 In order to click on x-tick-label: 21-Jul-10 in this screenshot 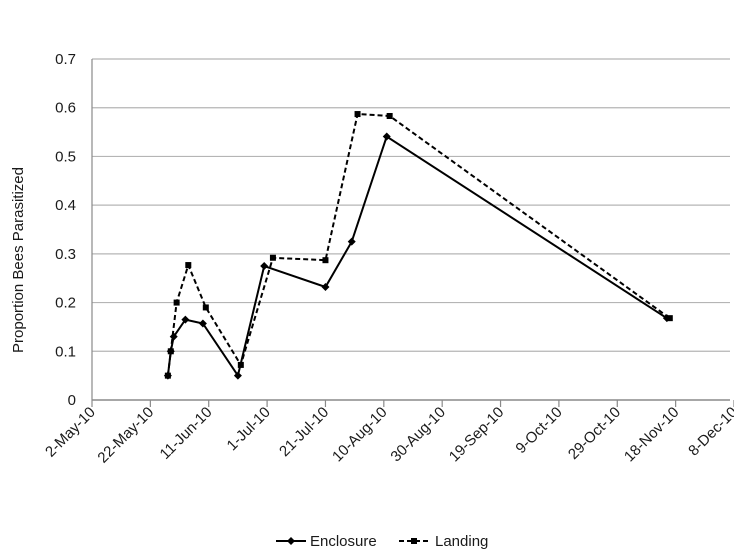, I will do `click(304, 432)`.